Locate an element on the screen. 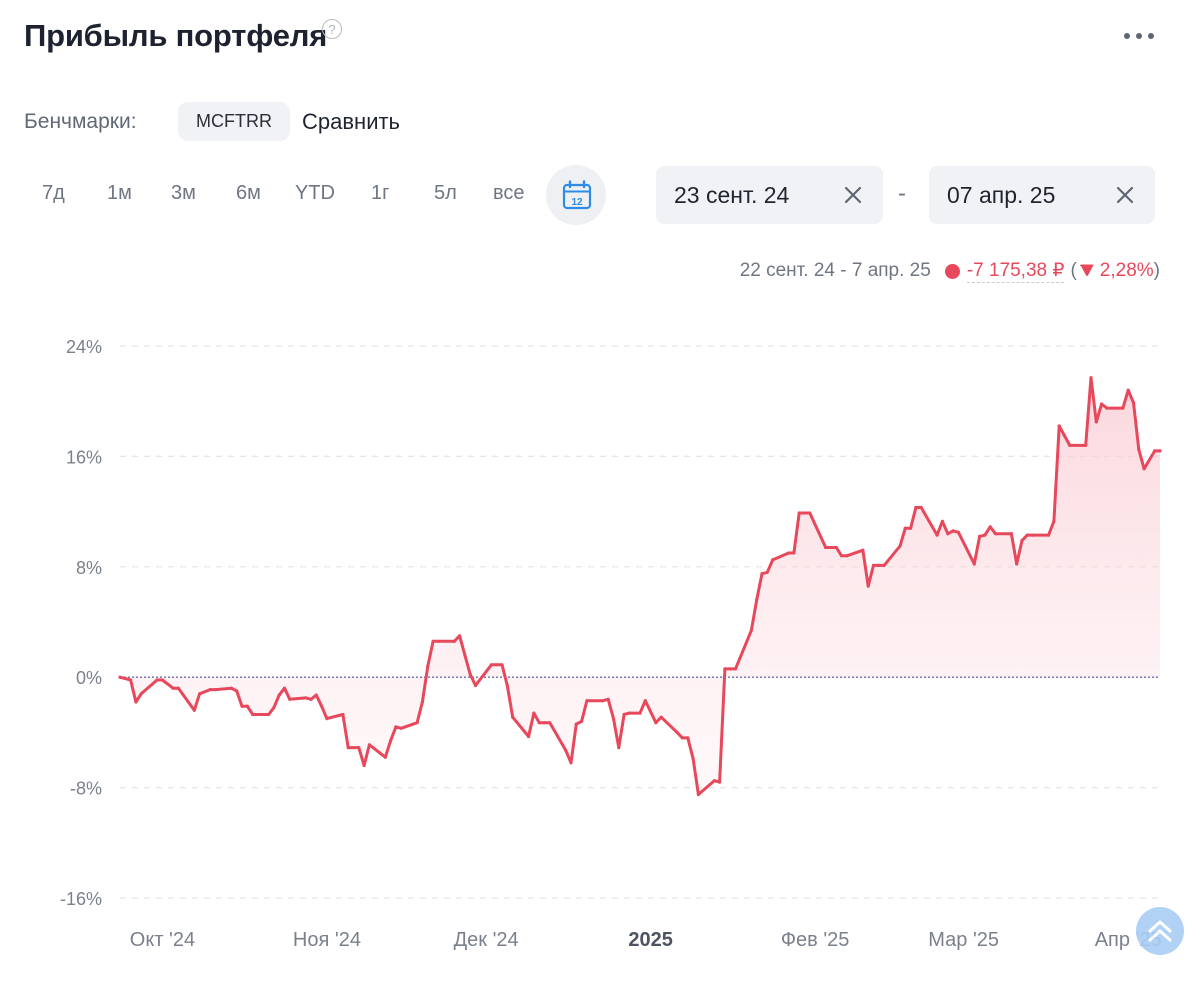  period-5y: 5л is located at coordinates (445, 193).